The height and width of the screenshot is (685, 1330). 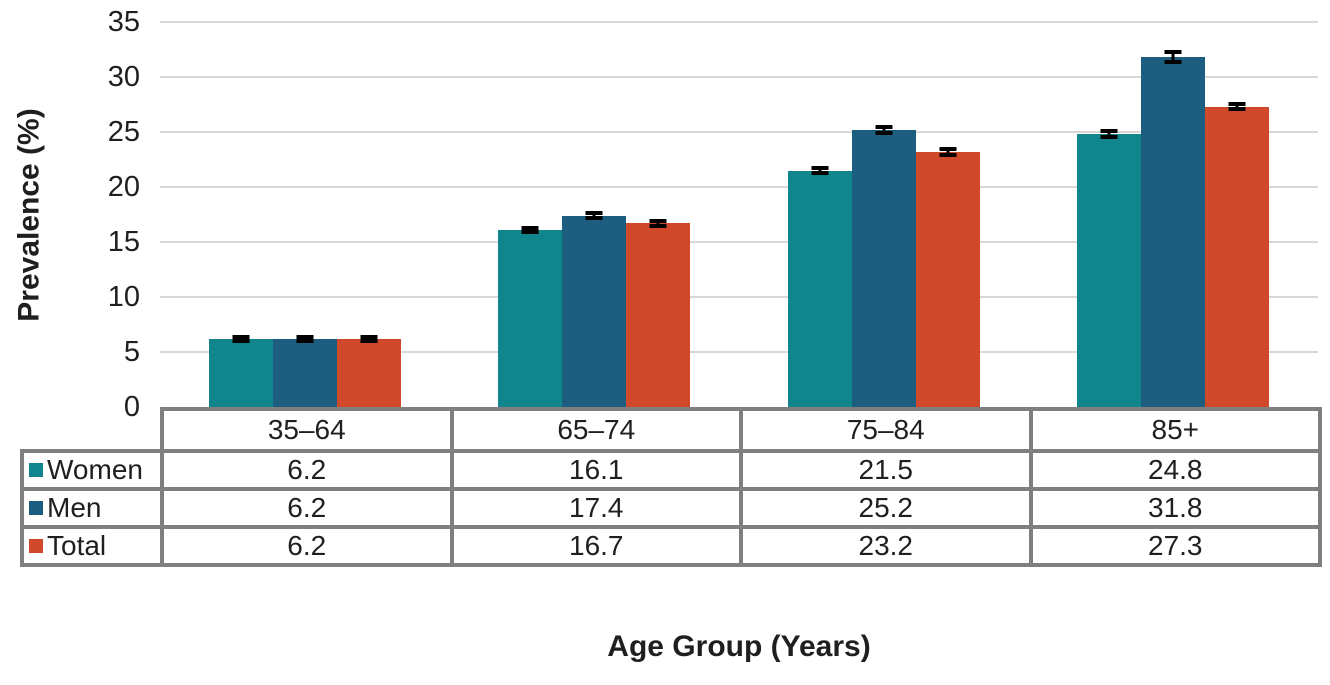 I want to click on bar-men-65–74, so click(x=594, y=308).